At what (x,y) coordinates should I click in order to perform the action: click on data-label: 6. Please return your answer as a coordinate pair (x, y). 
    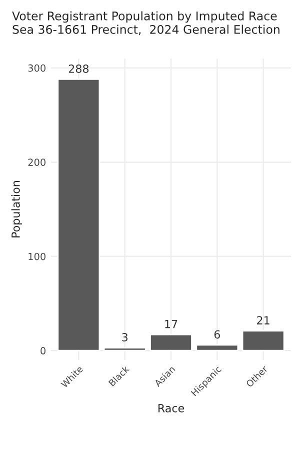
    Looking at the image, I should click on (217, 334).